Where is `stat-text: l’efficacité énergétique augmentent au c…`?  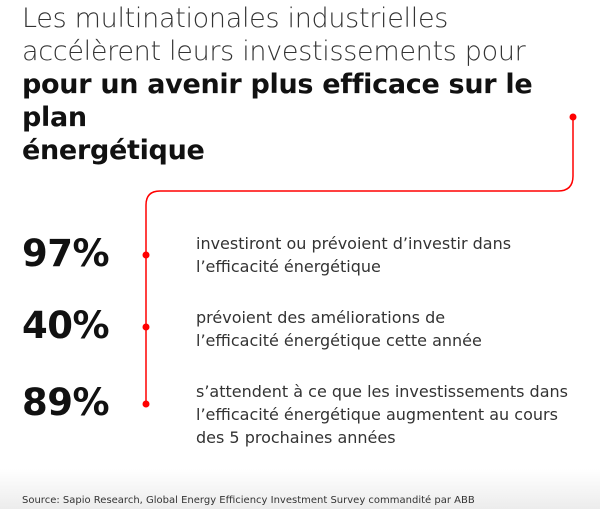 stat-text: l’efficacité énergétique augmentent au c… is located at coordinates (377, 414).